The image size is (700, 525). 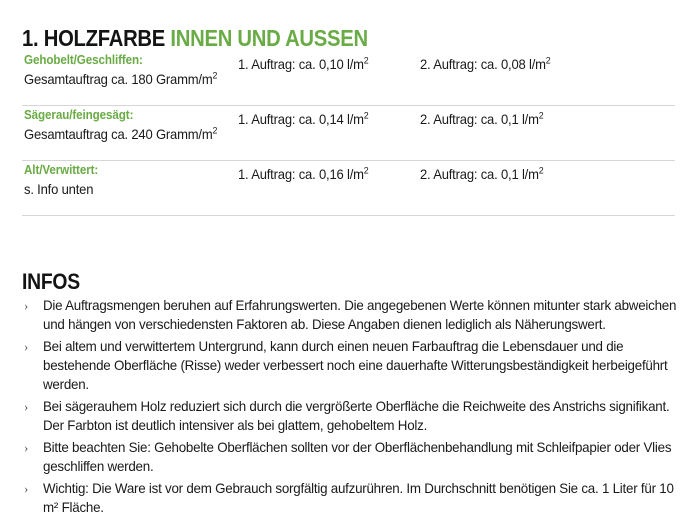 I want to click on first-coat-cell: 1. Auftrag: ca. 0,16 l/m2, so click(x=328, y=173).